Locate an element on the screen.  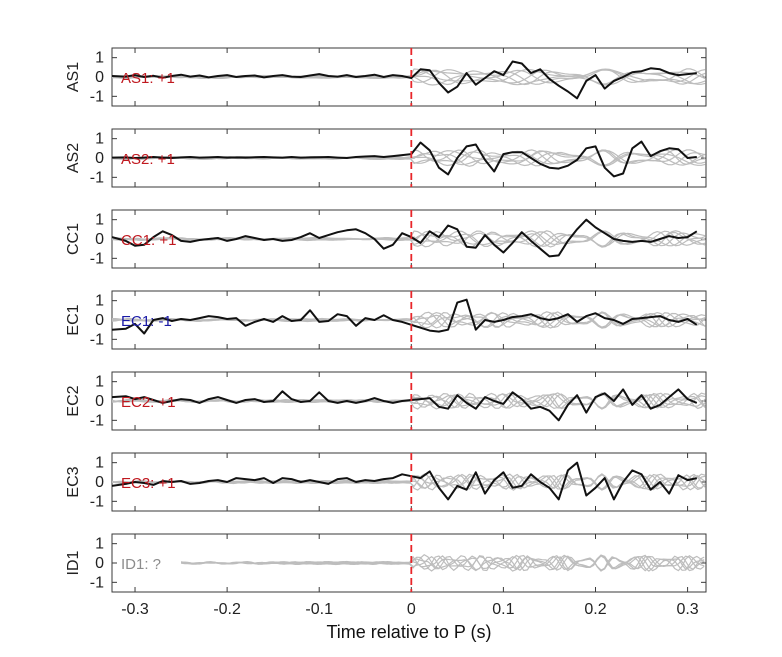
x-tick-label: 0.2 is located at coordinates (595, 609).